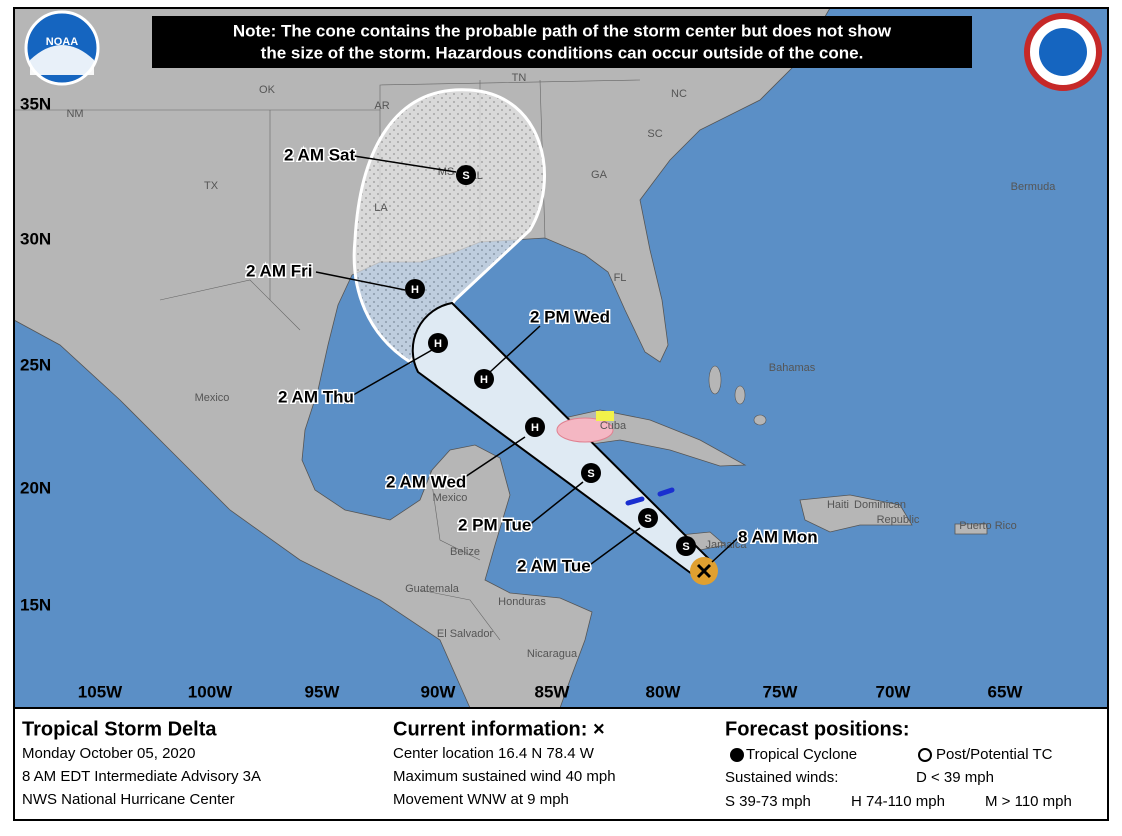 This screenshot has width=1122, height=836. I want to click on hispaniola, so click(856, 513).